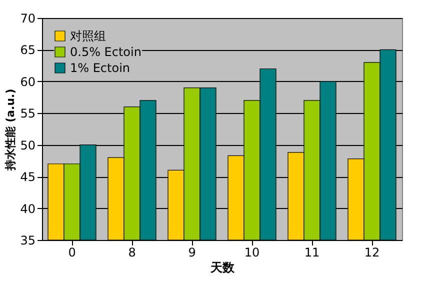 This screenshot has width=445, height=282. What do you see at coordinates (192, 253) in the screenshot?
I see `x-tick-label: 9` at bounding box center [192, 253].